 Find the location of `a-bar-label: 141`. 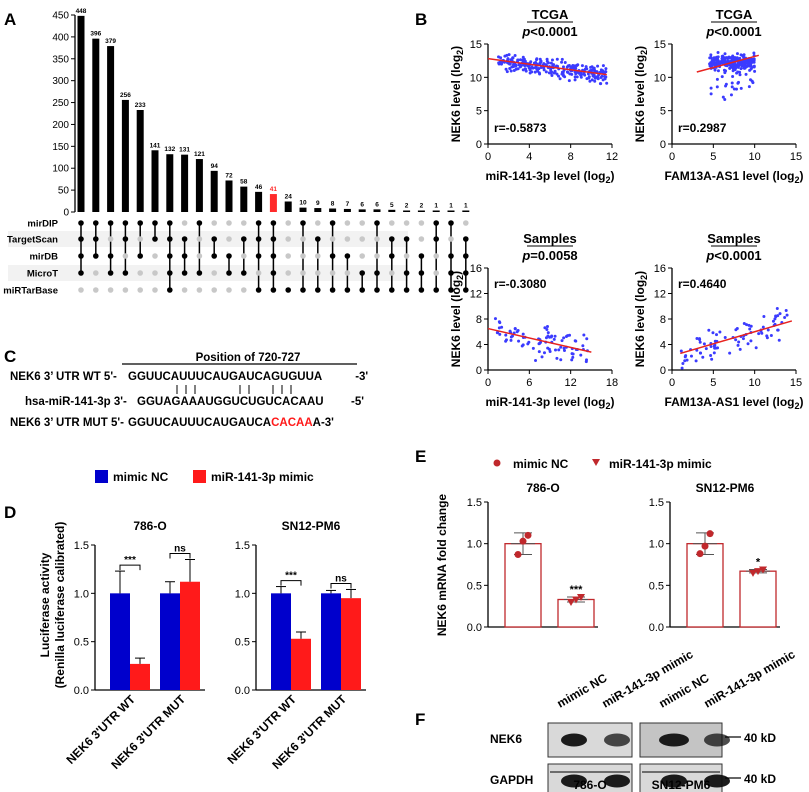

a-bar-label: 141 is located at coordinates (155, 145).